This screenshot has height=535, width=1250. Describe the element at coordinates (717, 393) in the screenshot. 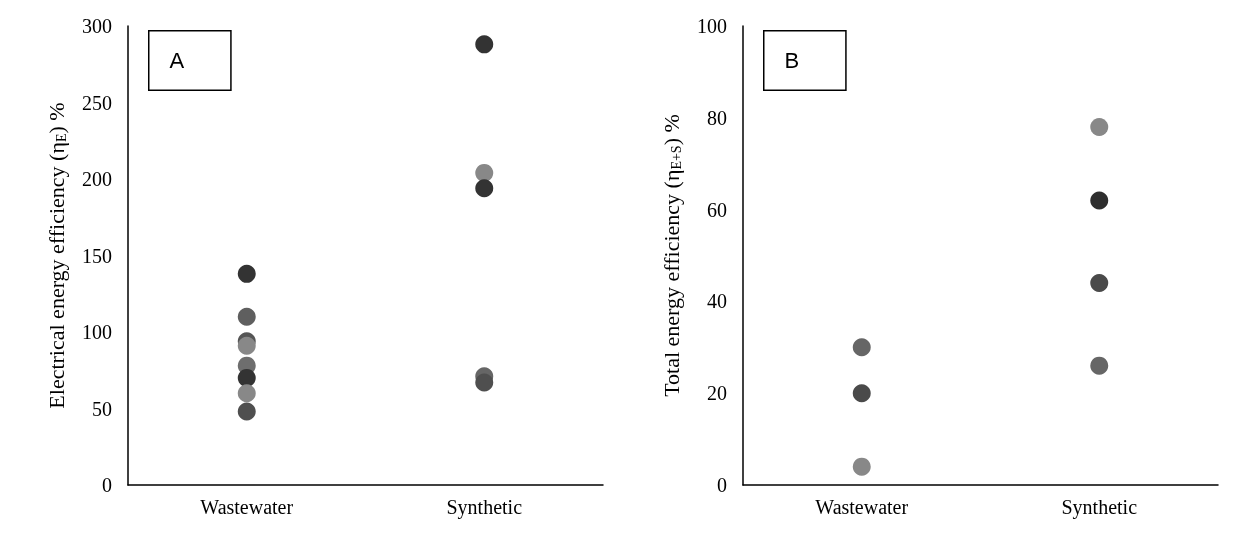

I see `y-tick-label: 20` at that location.